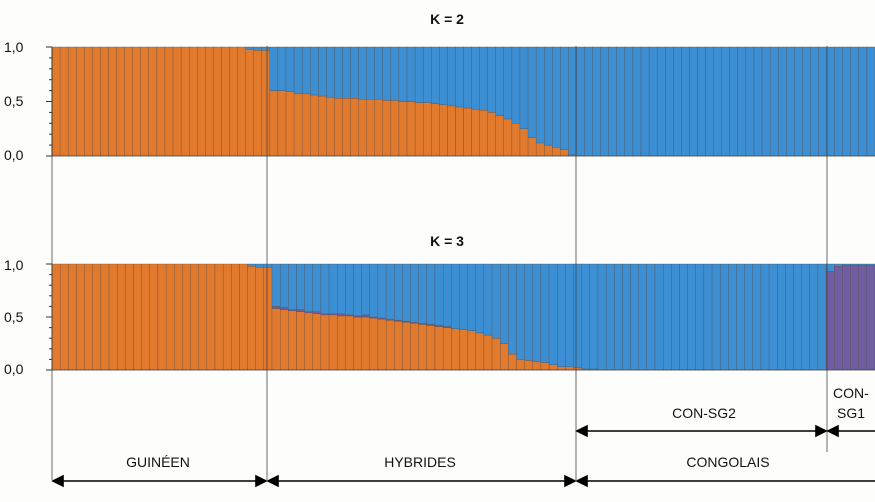 The image size is (875, 502). I want to click on group-label-hybrides: HYBRIDES, so click(420, 462).